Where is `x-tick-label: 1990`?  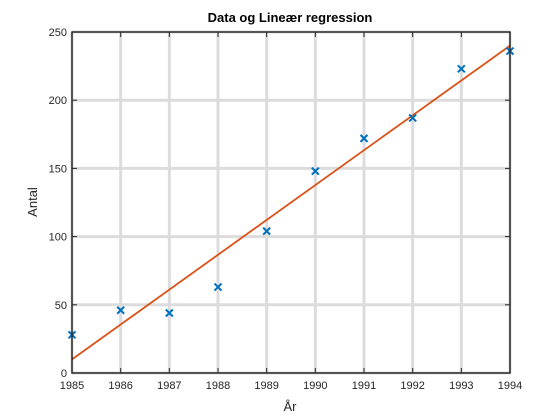
x-tick-label: 1990 is located at coordinates (315, 386).